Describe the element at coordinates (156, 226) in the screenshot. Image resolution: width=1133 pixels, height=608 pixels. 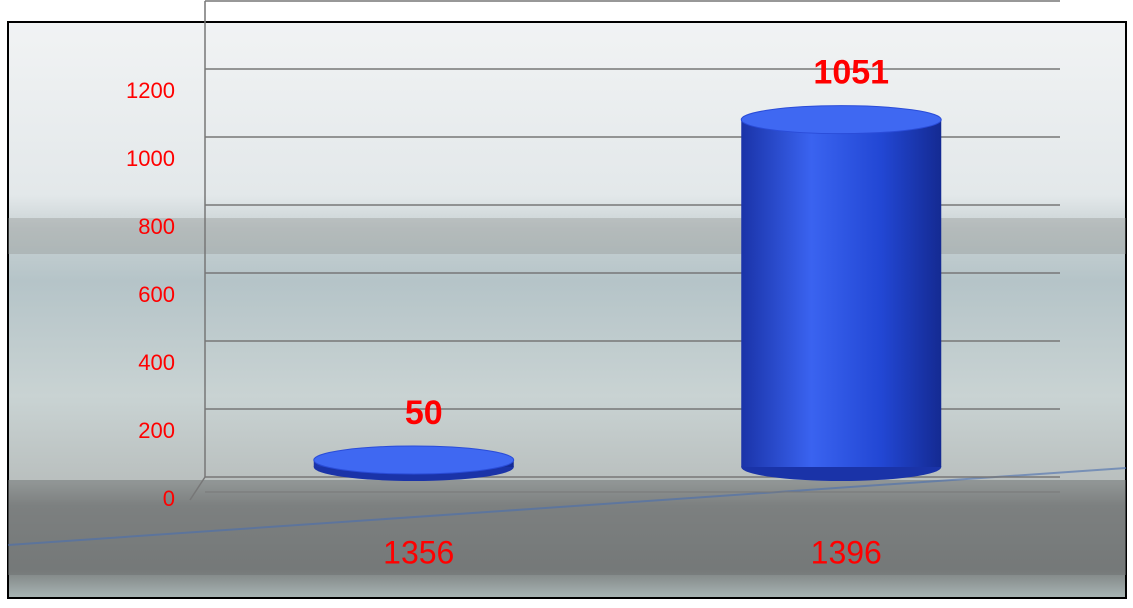
I see `y-tick-label: 800` at that location.